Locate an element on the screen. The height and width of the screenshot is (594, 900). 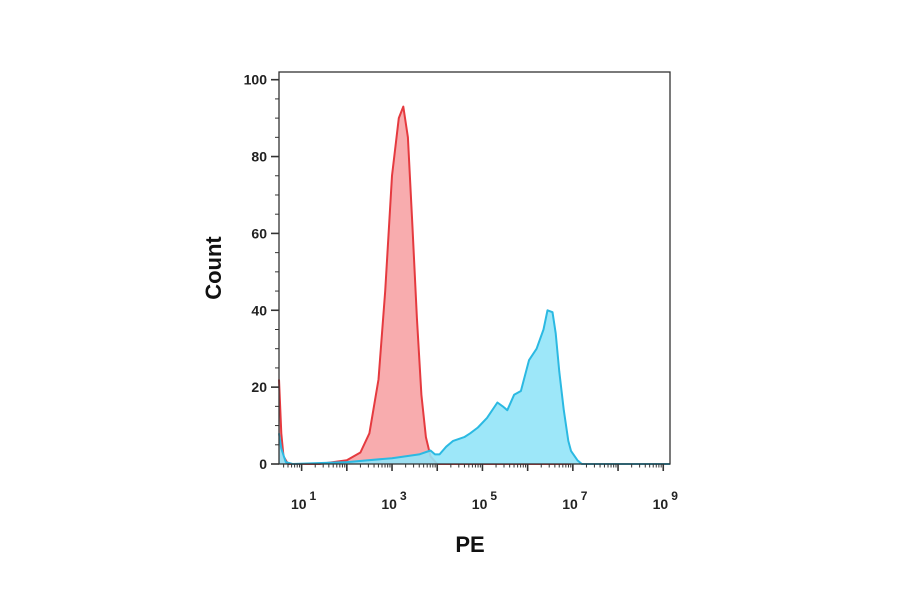
y-tick-label: 60 is located at coordinates (259, 233).